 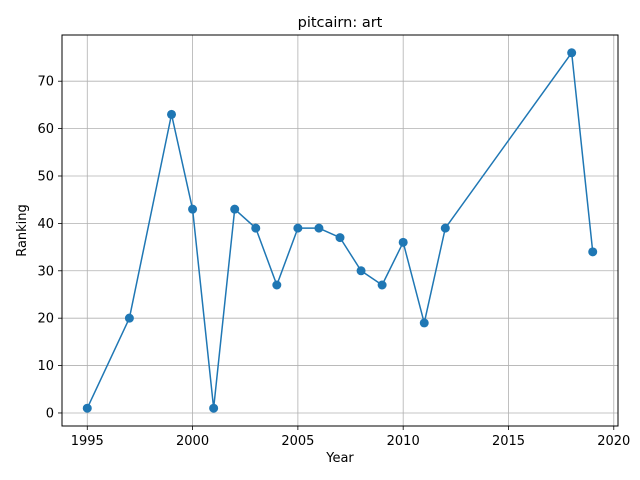 What do you see at coordinates (87, 441) in the screenshot?
I see `x-tick-label: 1995` at bounding box center [87, 441].